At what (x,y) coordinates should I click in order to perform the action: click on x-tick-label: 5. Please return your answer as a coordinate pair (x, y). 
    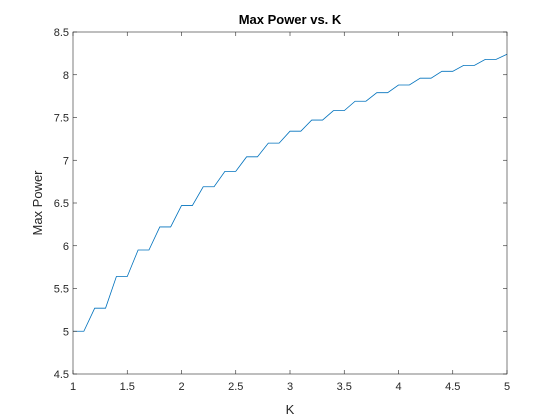
    Looking at the image, I should click on (507, 387).